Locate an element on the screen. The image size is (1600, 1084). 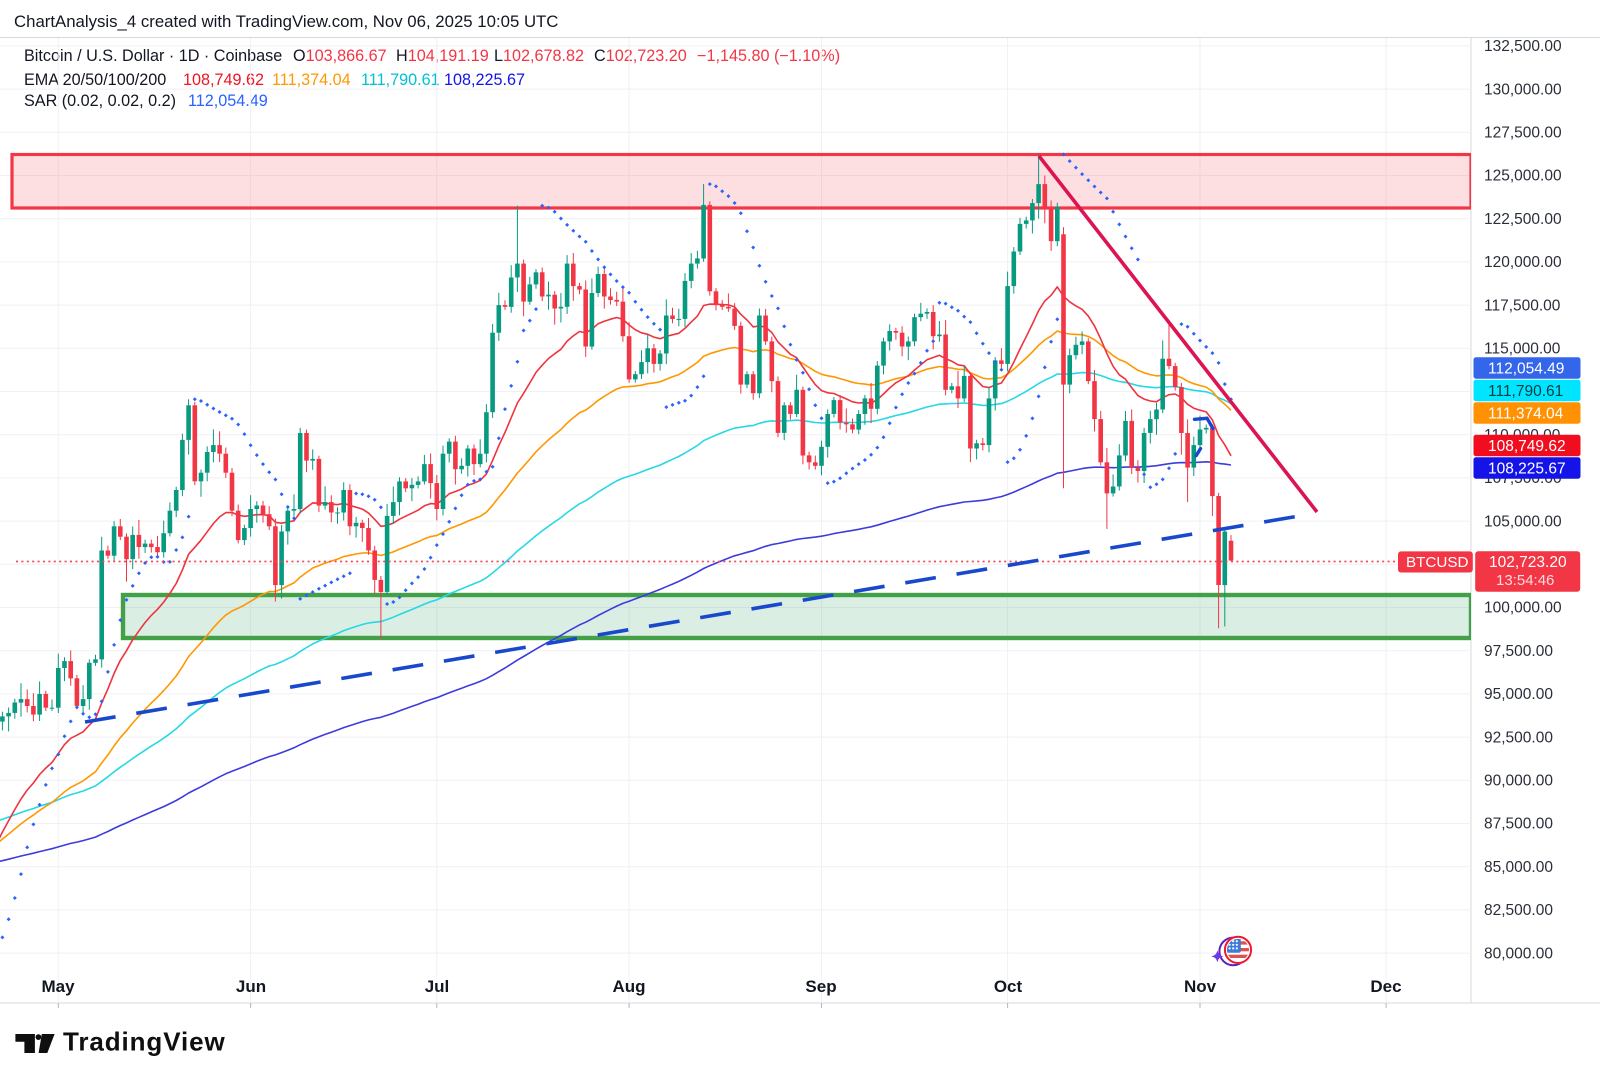
svg-text: Jun is located at coordinates (251, 986).